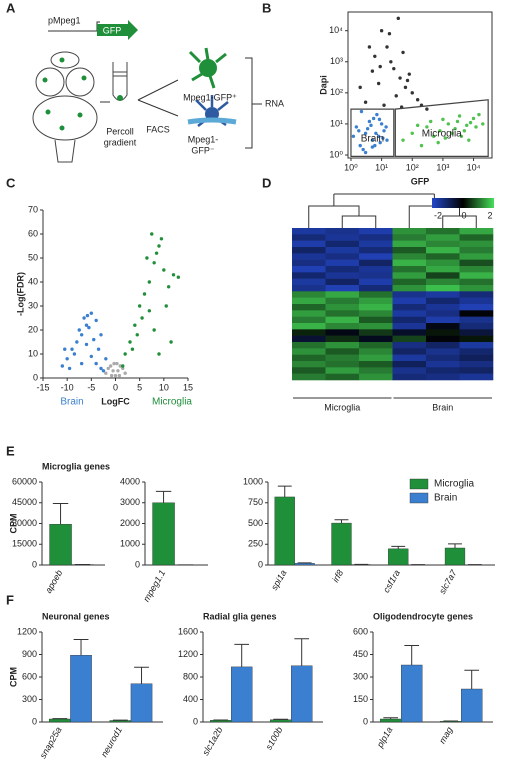 The width and height of the screenshot is (505, 762). Describe the element at coordinates (474, 167) in the screenshot. I see `x-tick-label: 10⁴` at that location.